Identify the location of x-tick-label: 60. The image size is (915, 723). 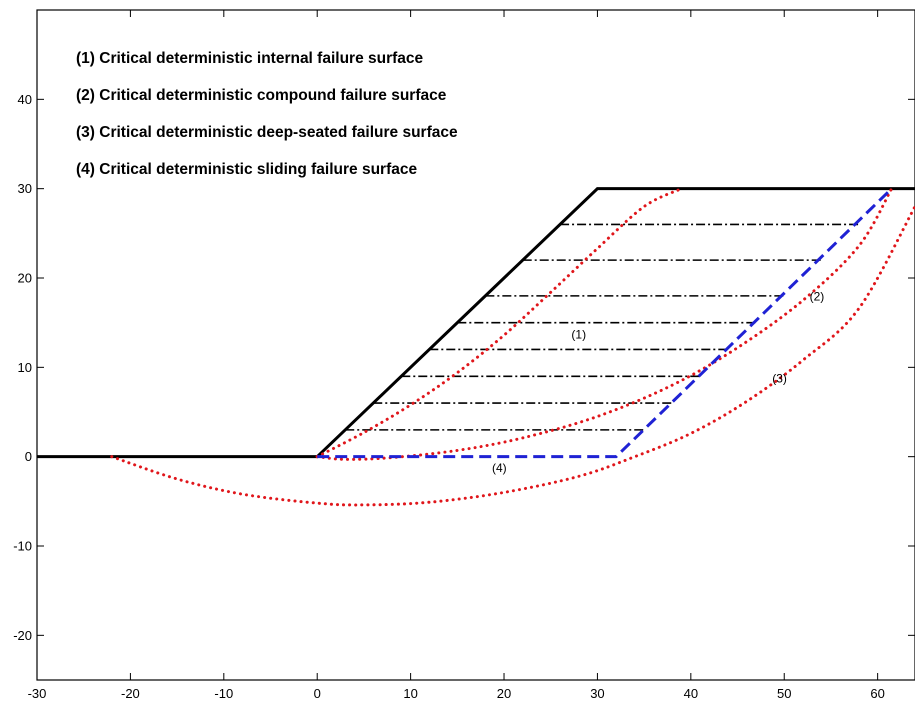
(877, 693).